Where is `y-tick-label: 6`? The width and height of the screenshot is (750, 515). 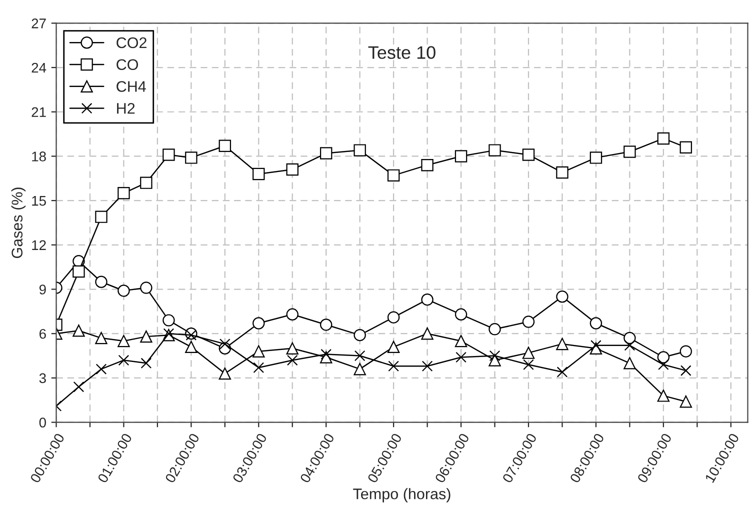 y-tick-label: 6 is located at coordinates (43, 333).